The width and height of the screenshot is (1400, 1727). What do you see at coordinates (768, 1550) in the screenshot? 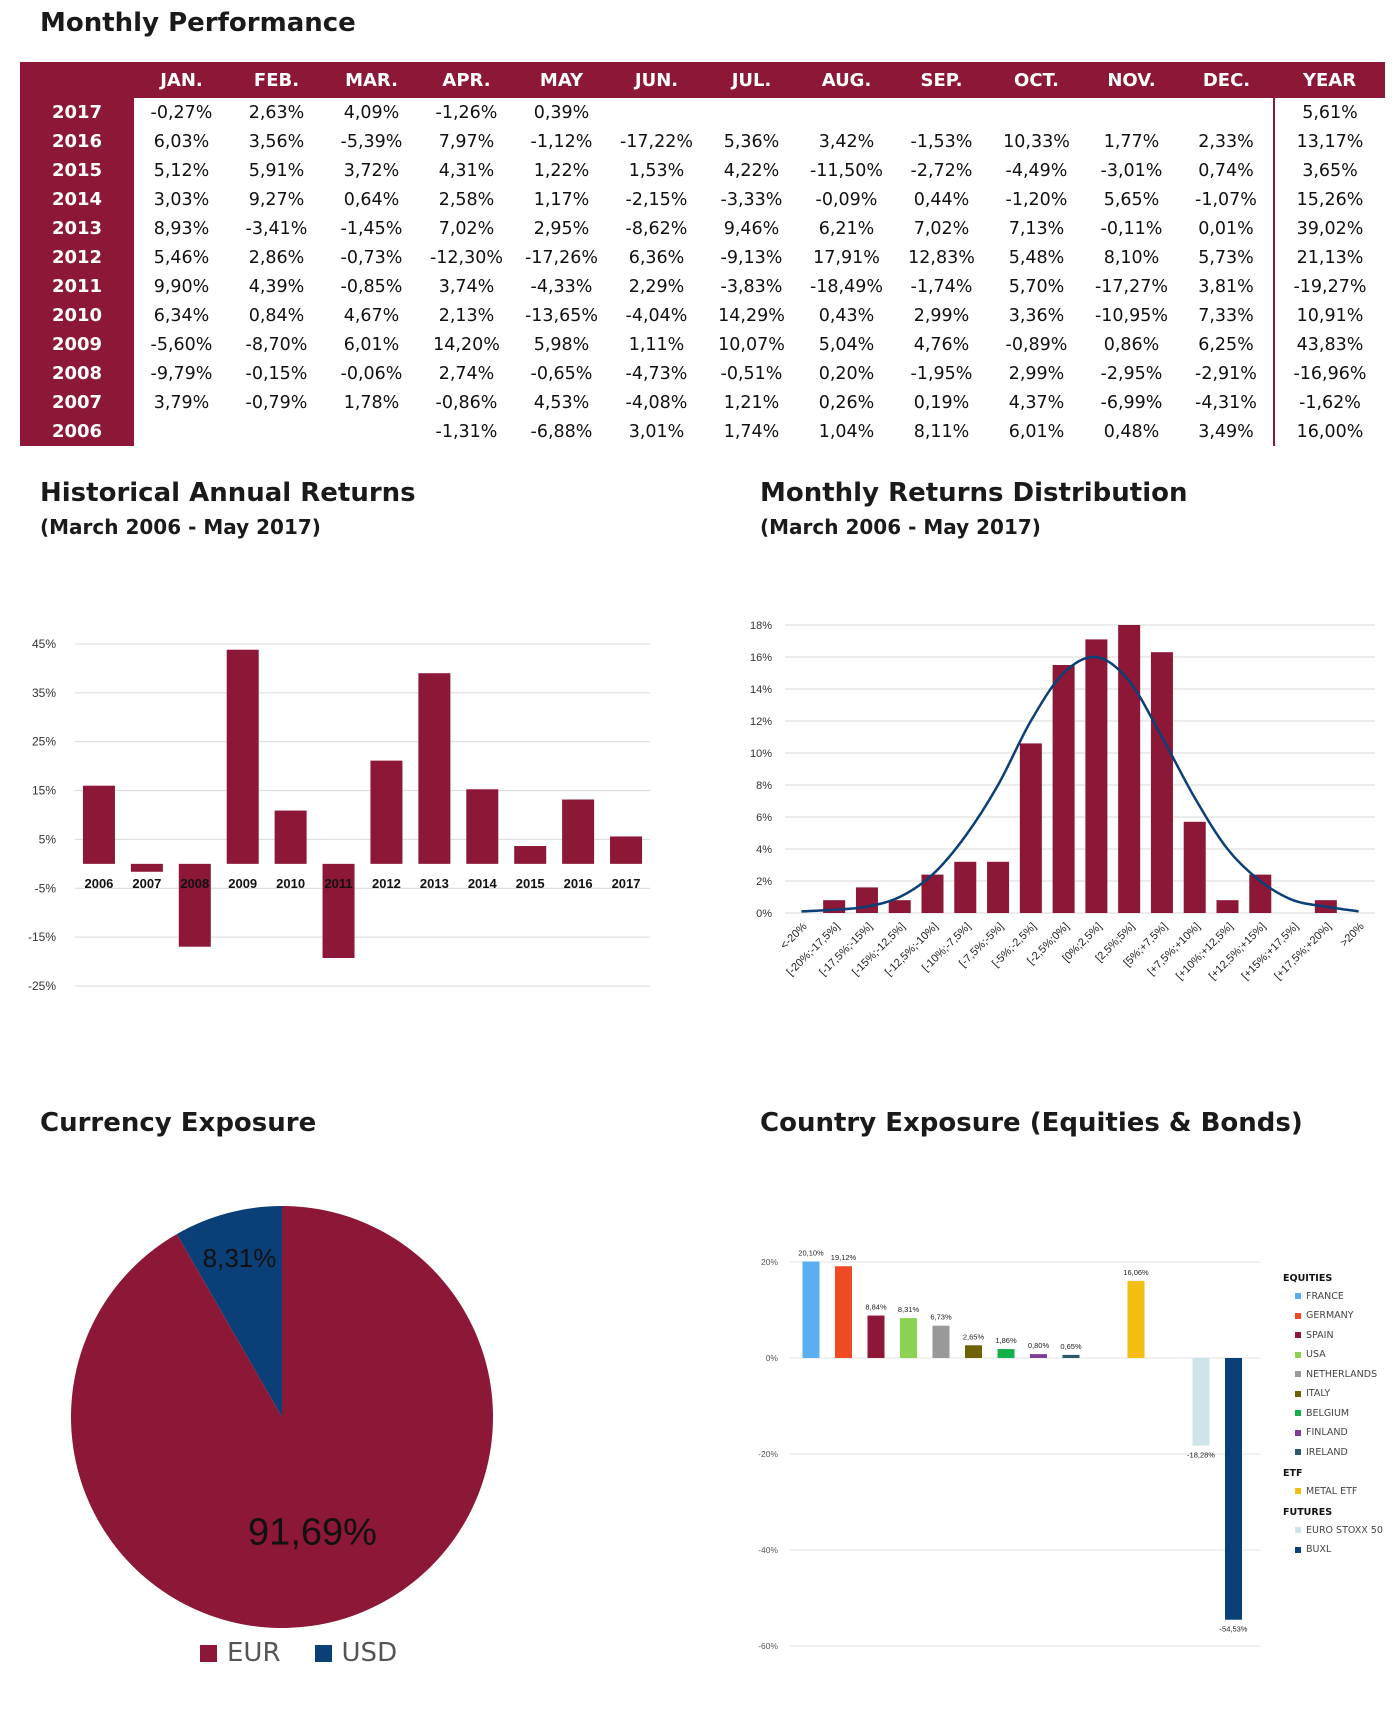
I see `y-tick-label: -40%` at bounding box center [768, 1550].